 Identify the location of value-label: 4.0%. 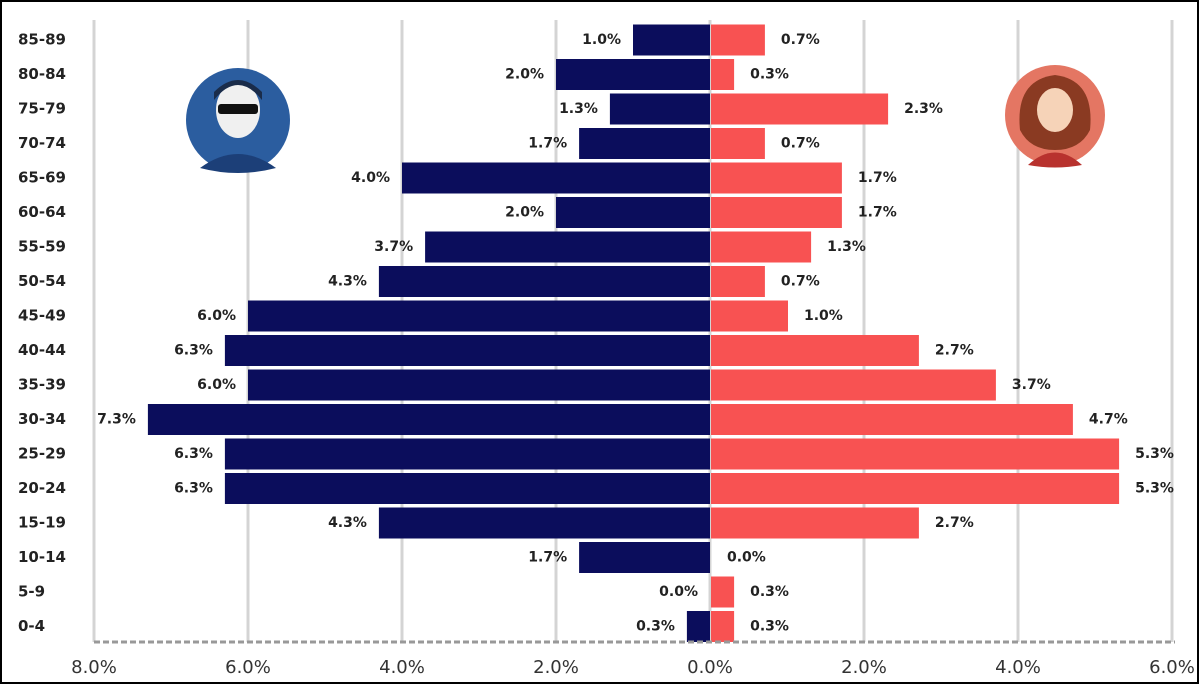
(370, 178).